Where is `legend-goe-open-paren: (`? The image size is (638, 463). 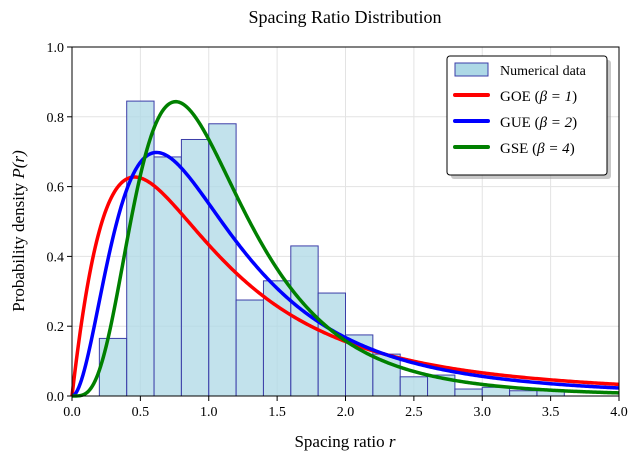
legend-goe-open-paren: ( is located at coordinates (537, 97).